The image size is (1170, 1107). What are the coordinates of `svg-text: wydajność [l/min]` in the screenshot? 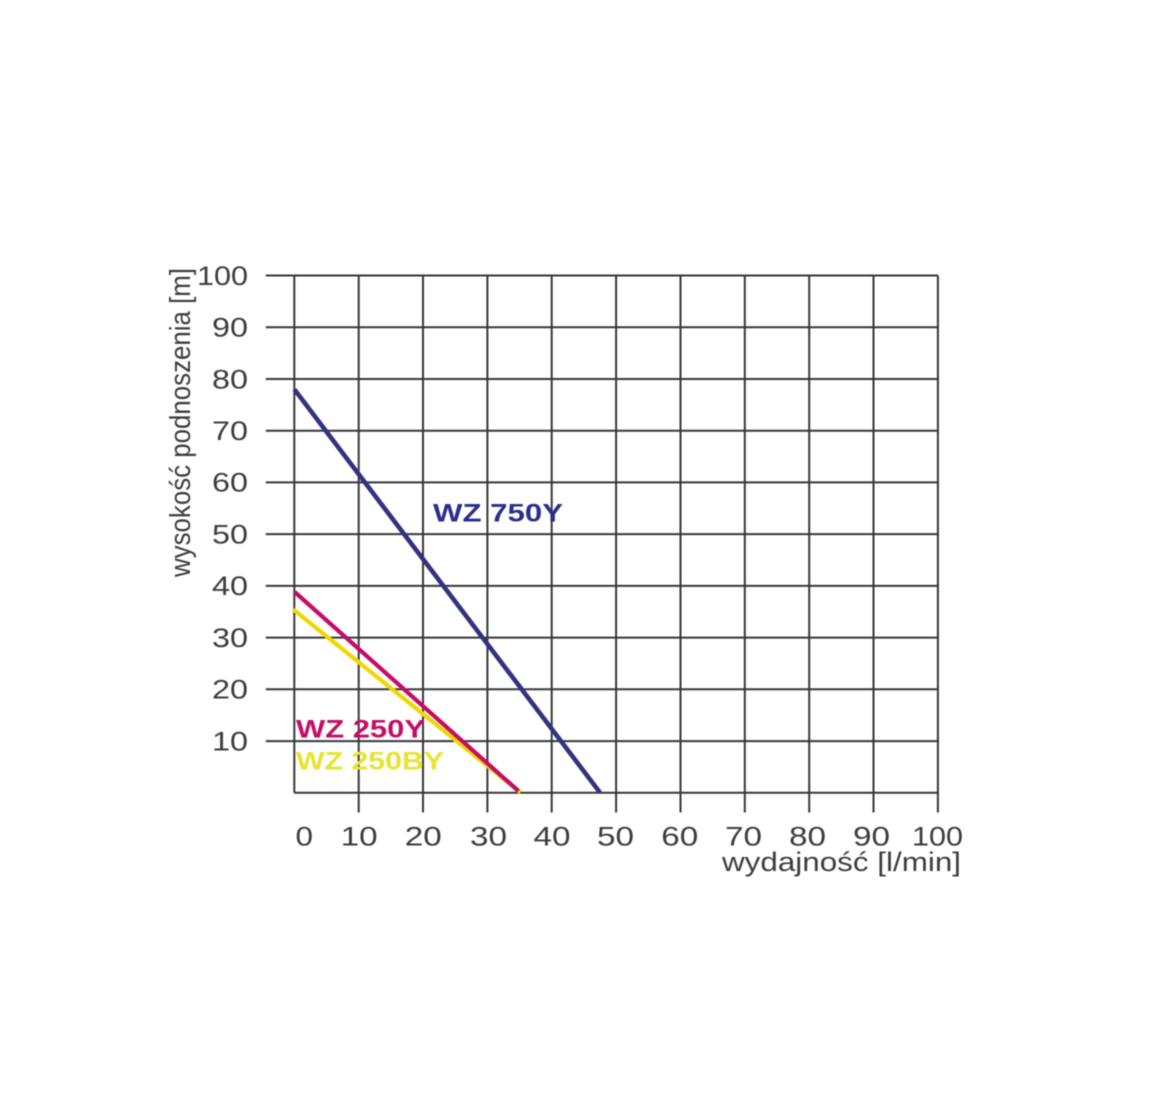 It's located at (841, 862).